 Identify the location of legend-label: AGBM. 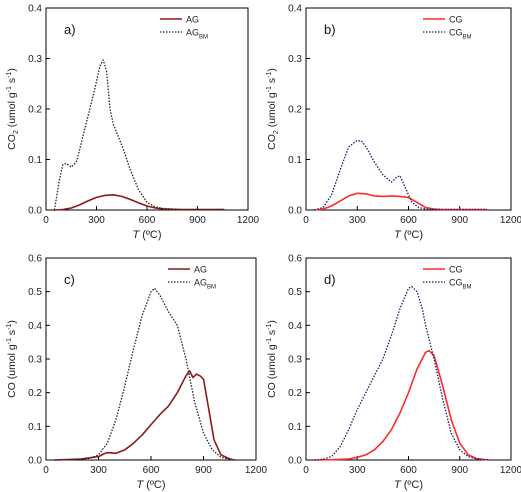
(197, 34).